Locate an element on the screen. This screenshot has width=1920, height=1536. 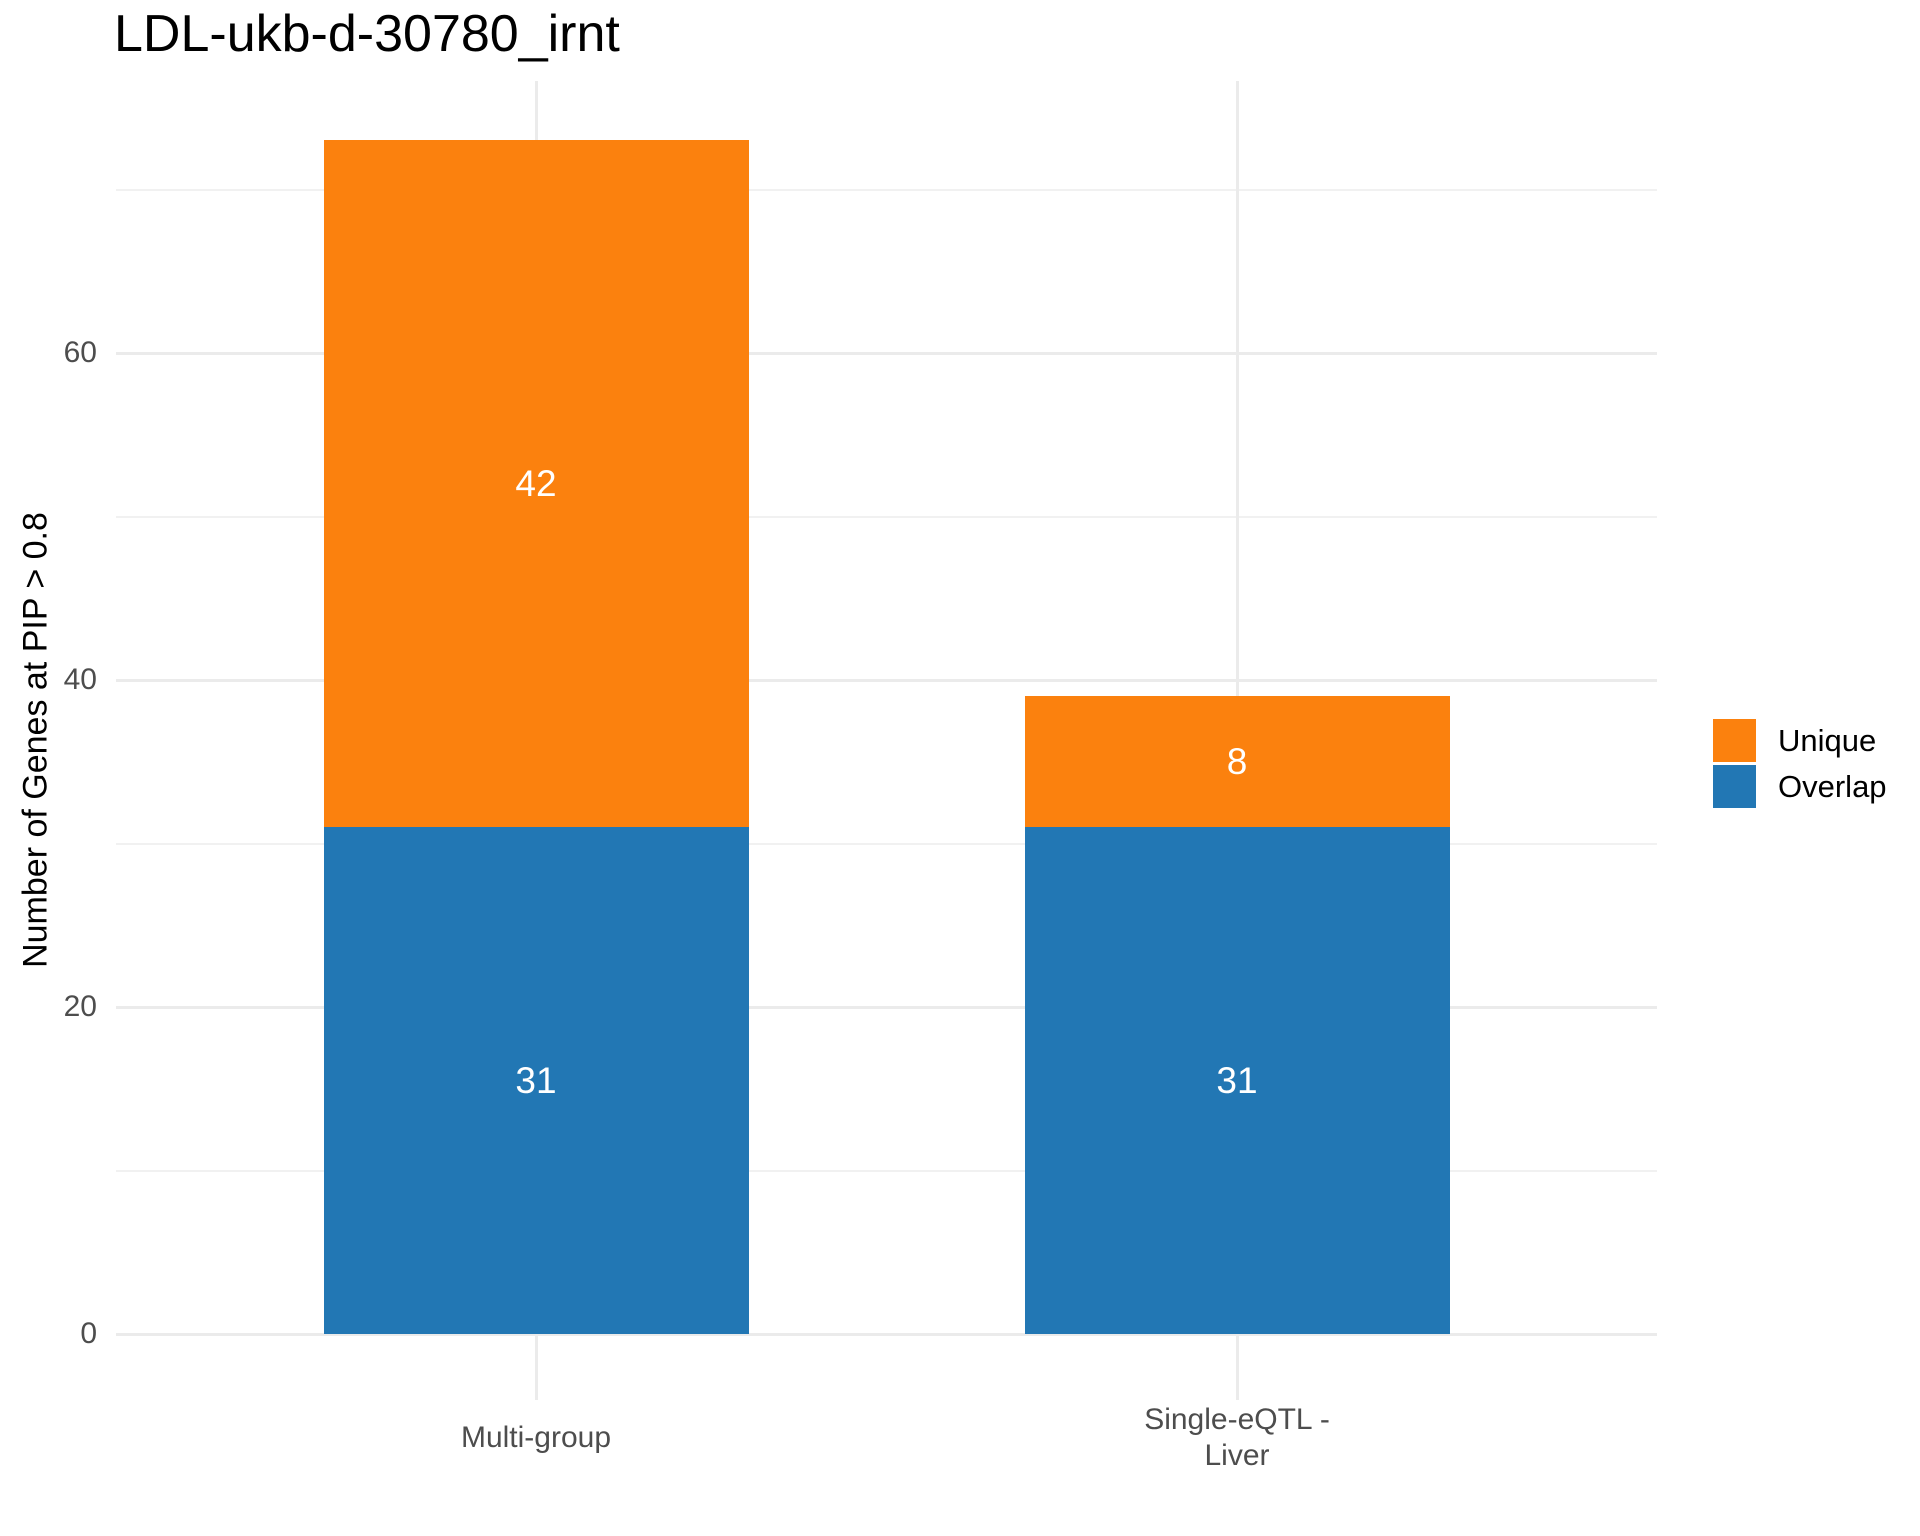
legend-item-unique: Unique is located at coordinates (1800, 740).